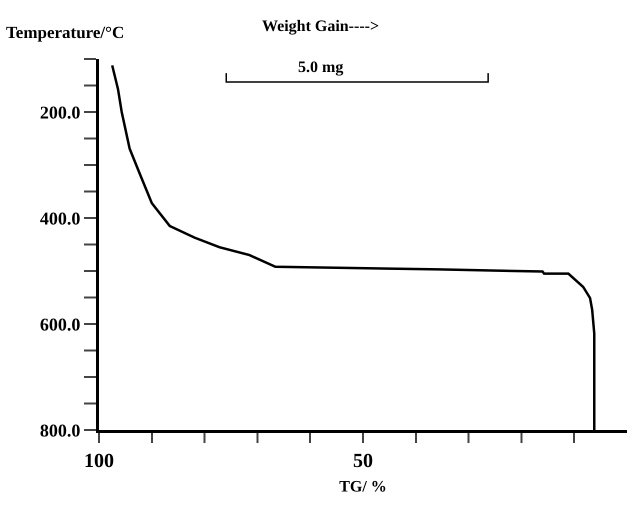  Describe the element at coordinates (65, 32) in the screenshot. I see `y-axis-title: Temperature/°C` at that location.